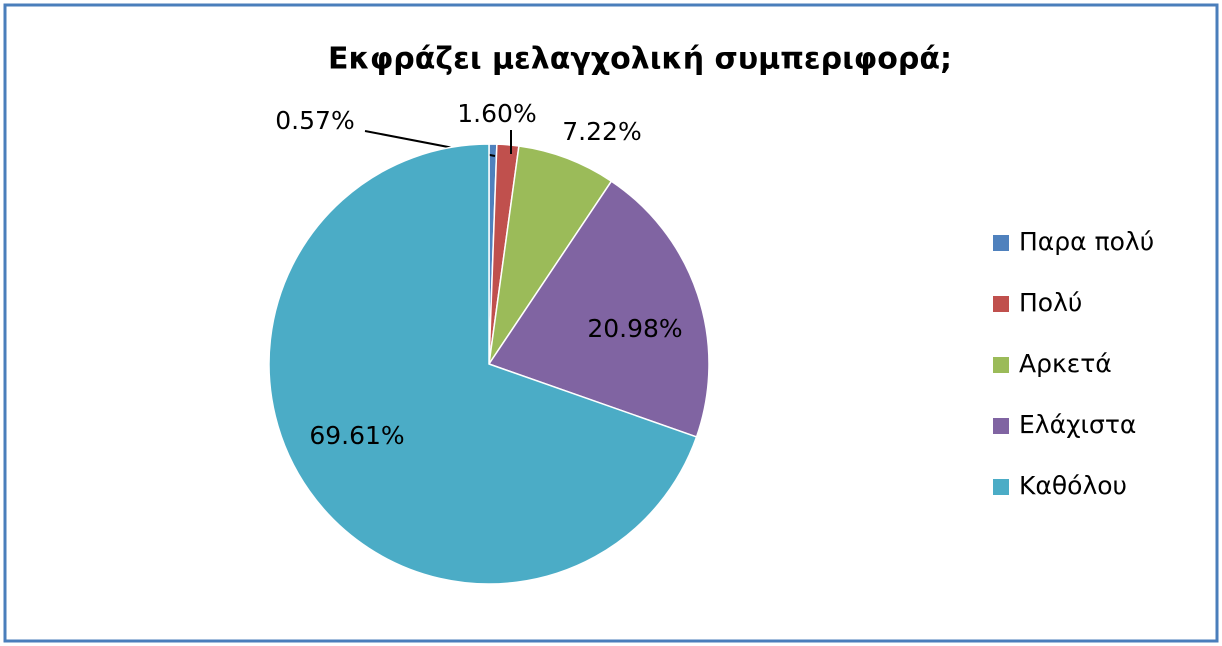  Describe the element at coordinates (1077, 424) in the screenshot. I see `legend-label: Ελάχιστα` at that location.